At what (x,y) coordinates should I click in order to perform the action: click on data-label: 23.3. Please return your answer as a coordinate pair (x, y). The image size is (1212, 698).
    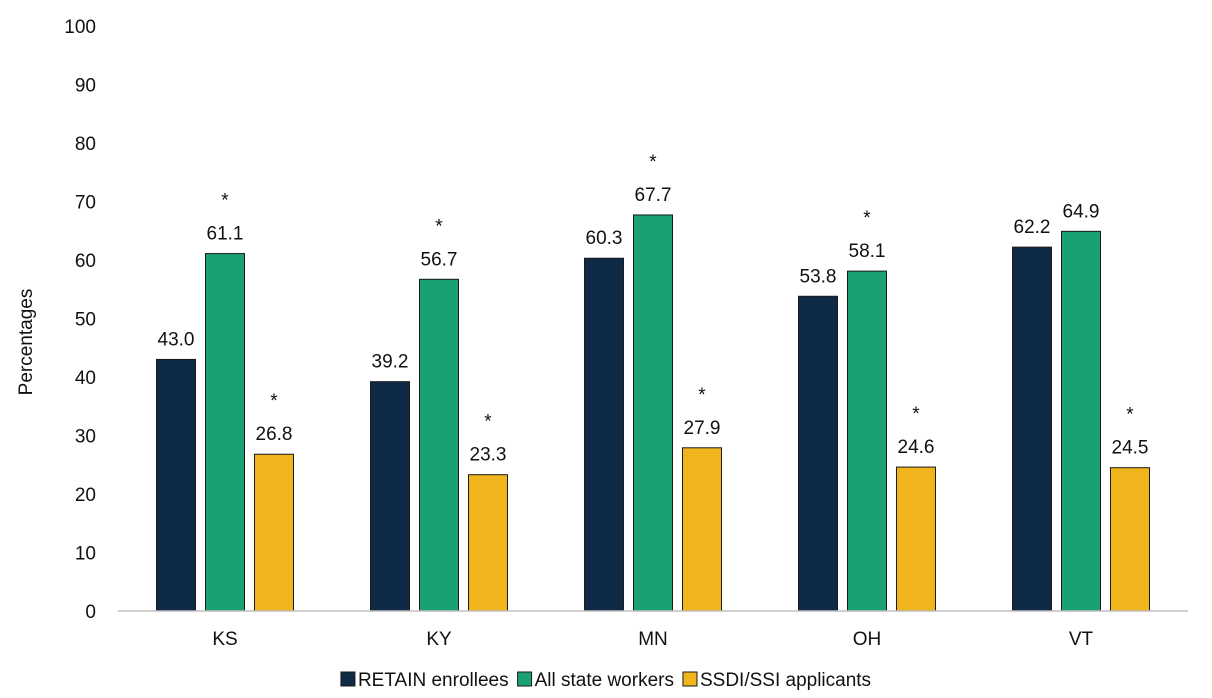
    Looking at the image, I should click on (488, 455).